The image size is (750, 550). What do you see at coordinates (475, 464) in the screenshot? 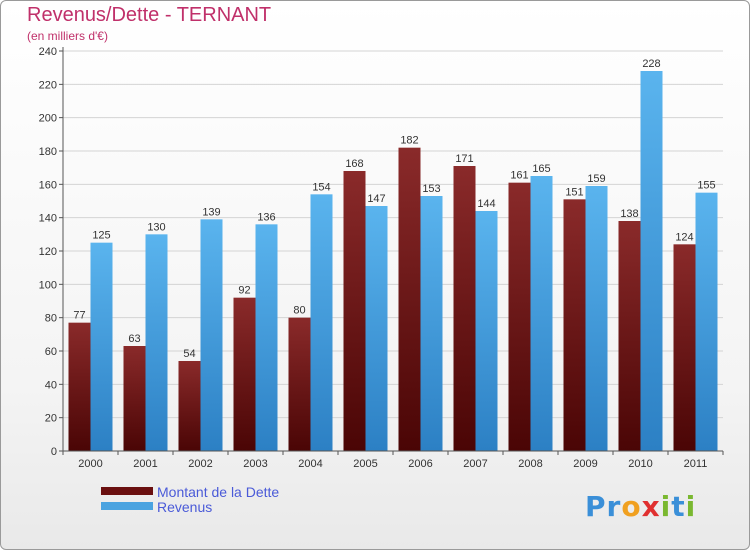
I see `x-tick-label: 2007` at bounding box center [475, 464].